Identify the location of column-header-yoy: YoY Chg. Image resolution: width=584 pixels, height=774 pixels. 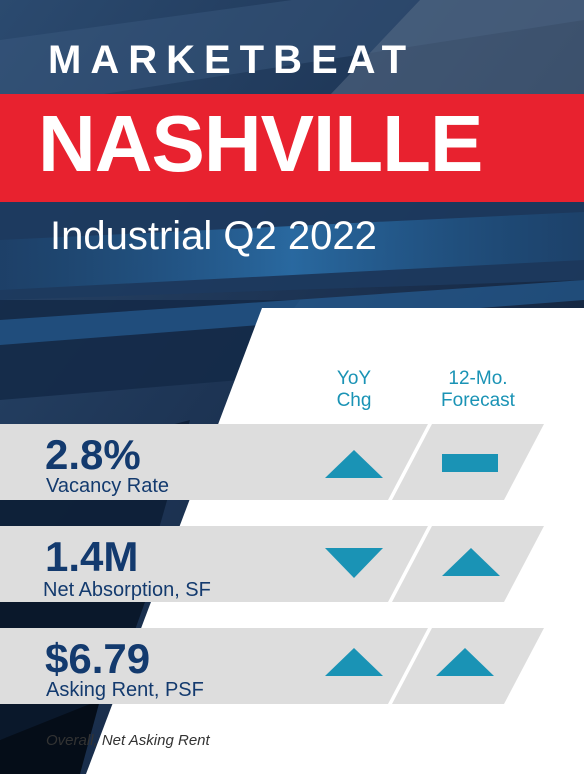
(354, 390).